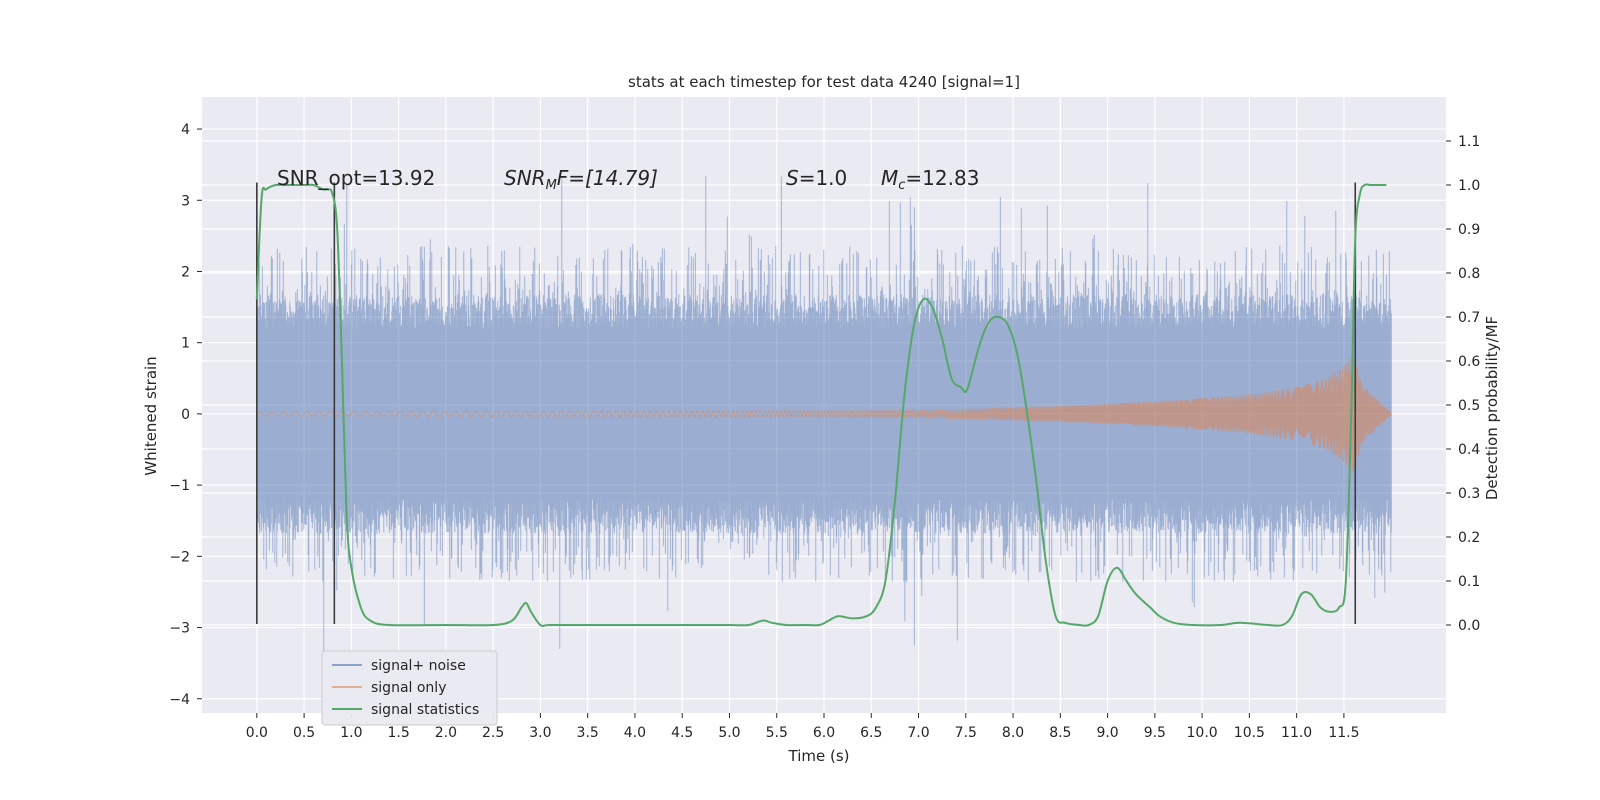  Describe the element at coordinates (889, 178) in the screenshot. I see `mc-symbol: M` at that location.